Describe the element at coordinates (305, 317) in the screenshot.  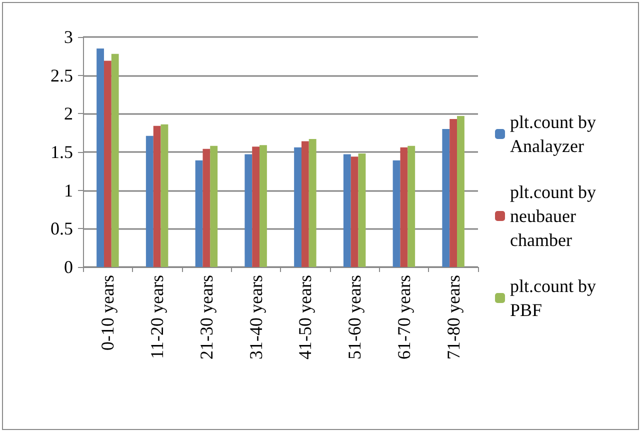
I see `x-tick-label: 41-50 years` at that location.